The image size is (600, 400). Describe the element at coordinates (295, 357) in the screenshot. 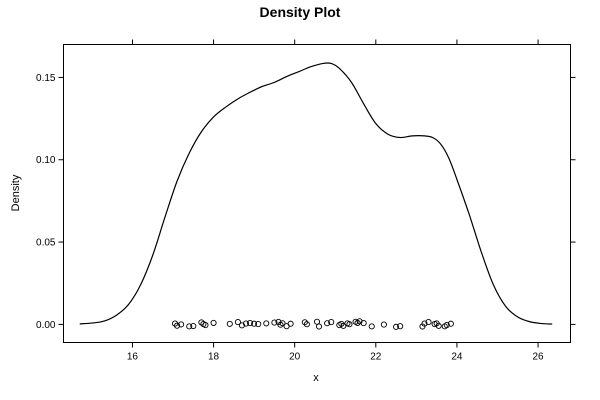

I see `x-tick-label: 20` at that location.